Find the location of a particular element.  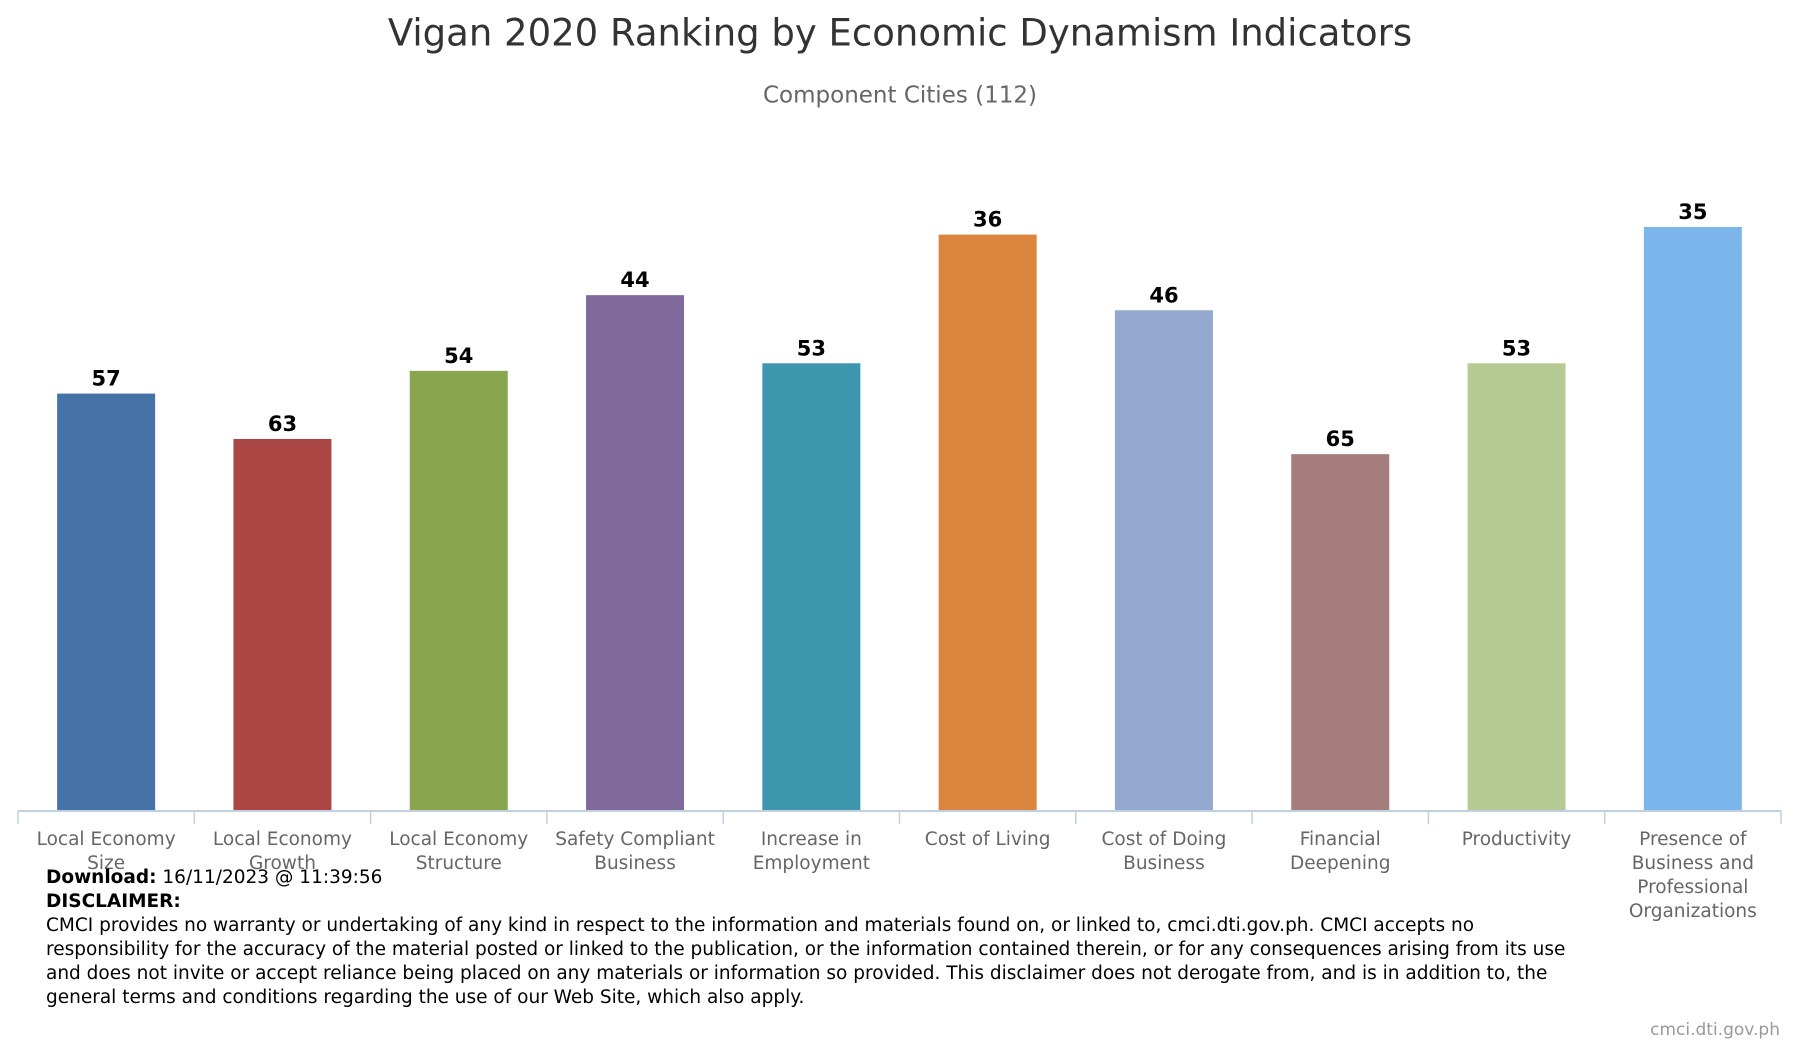

x-tick-label: Cost of Living is located at coordinates (988, 839).